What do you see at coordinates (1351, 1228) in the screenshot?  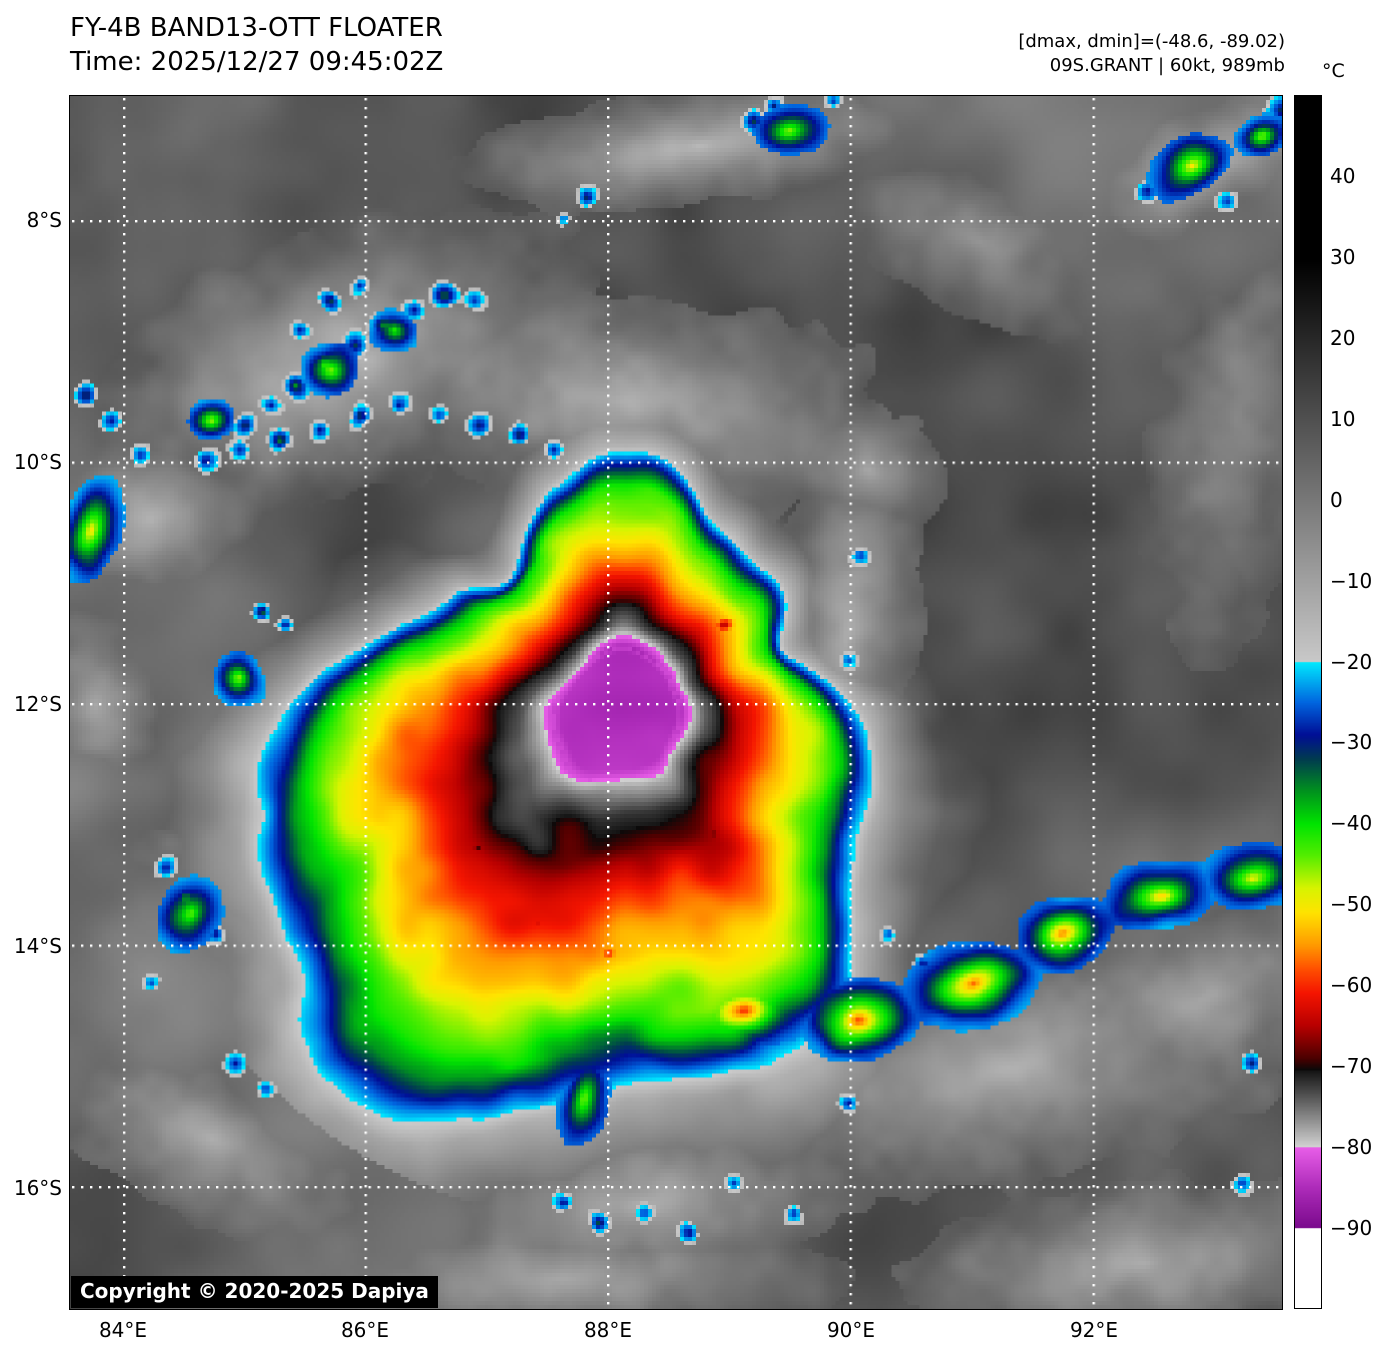 I see `colorbar-tick-label: −90` at bounding box center [1351, 1228].